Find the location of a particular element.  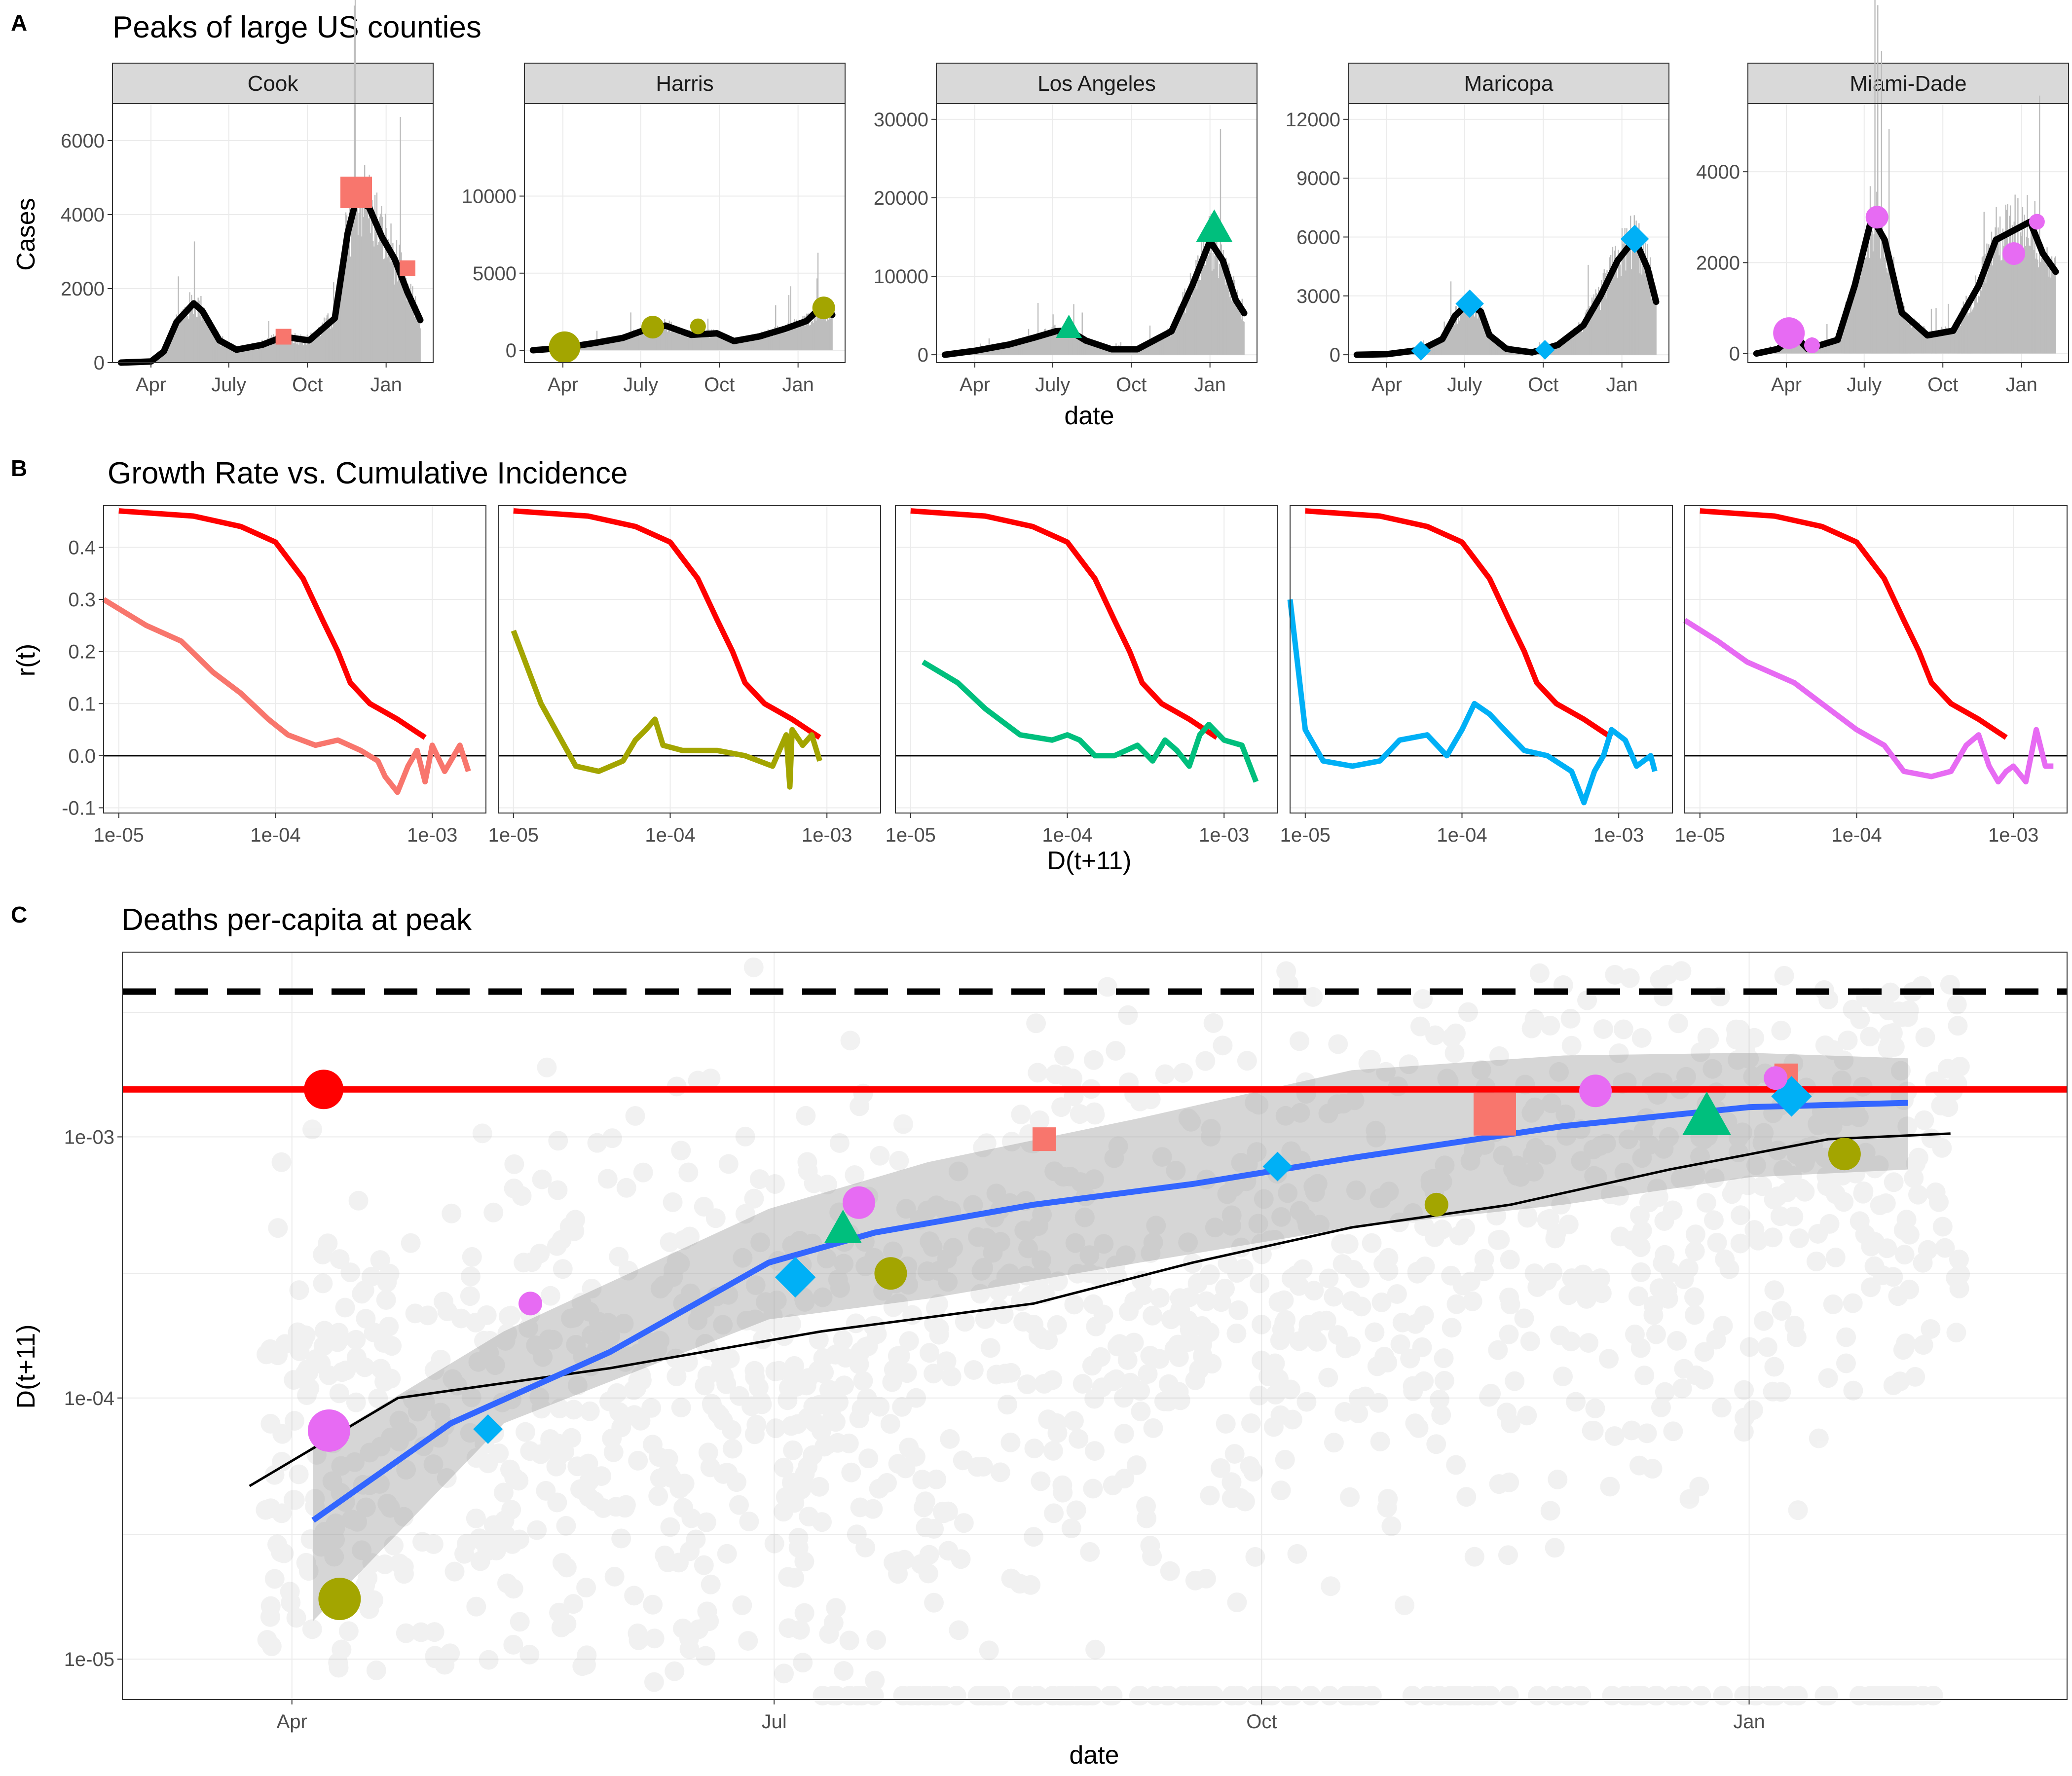

y-tick-label: 0.4 is located at coordinates (82, 547).